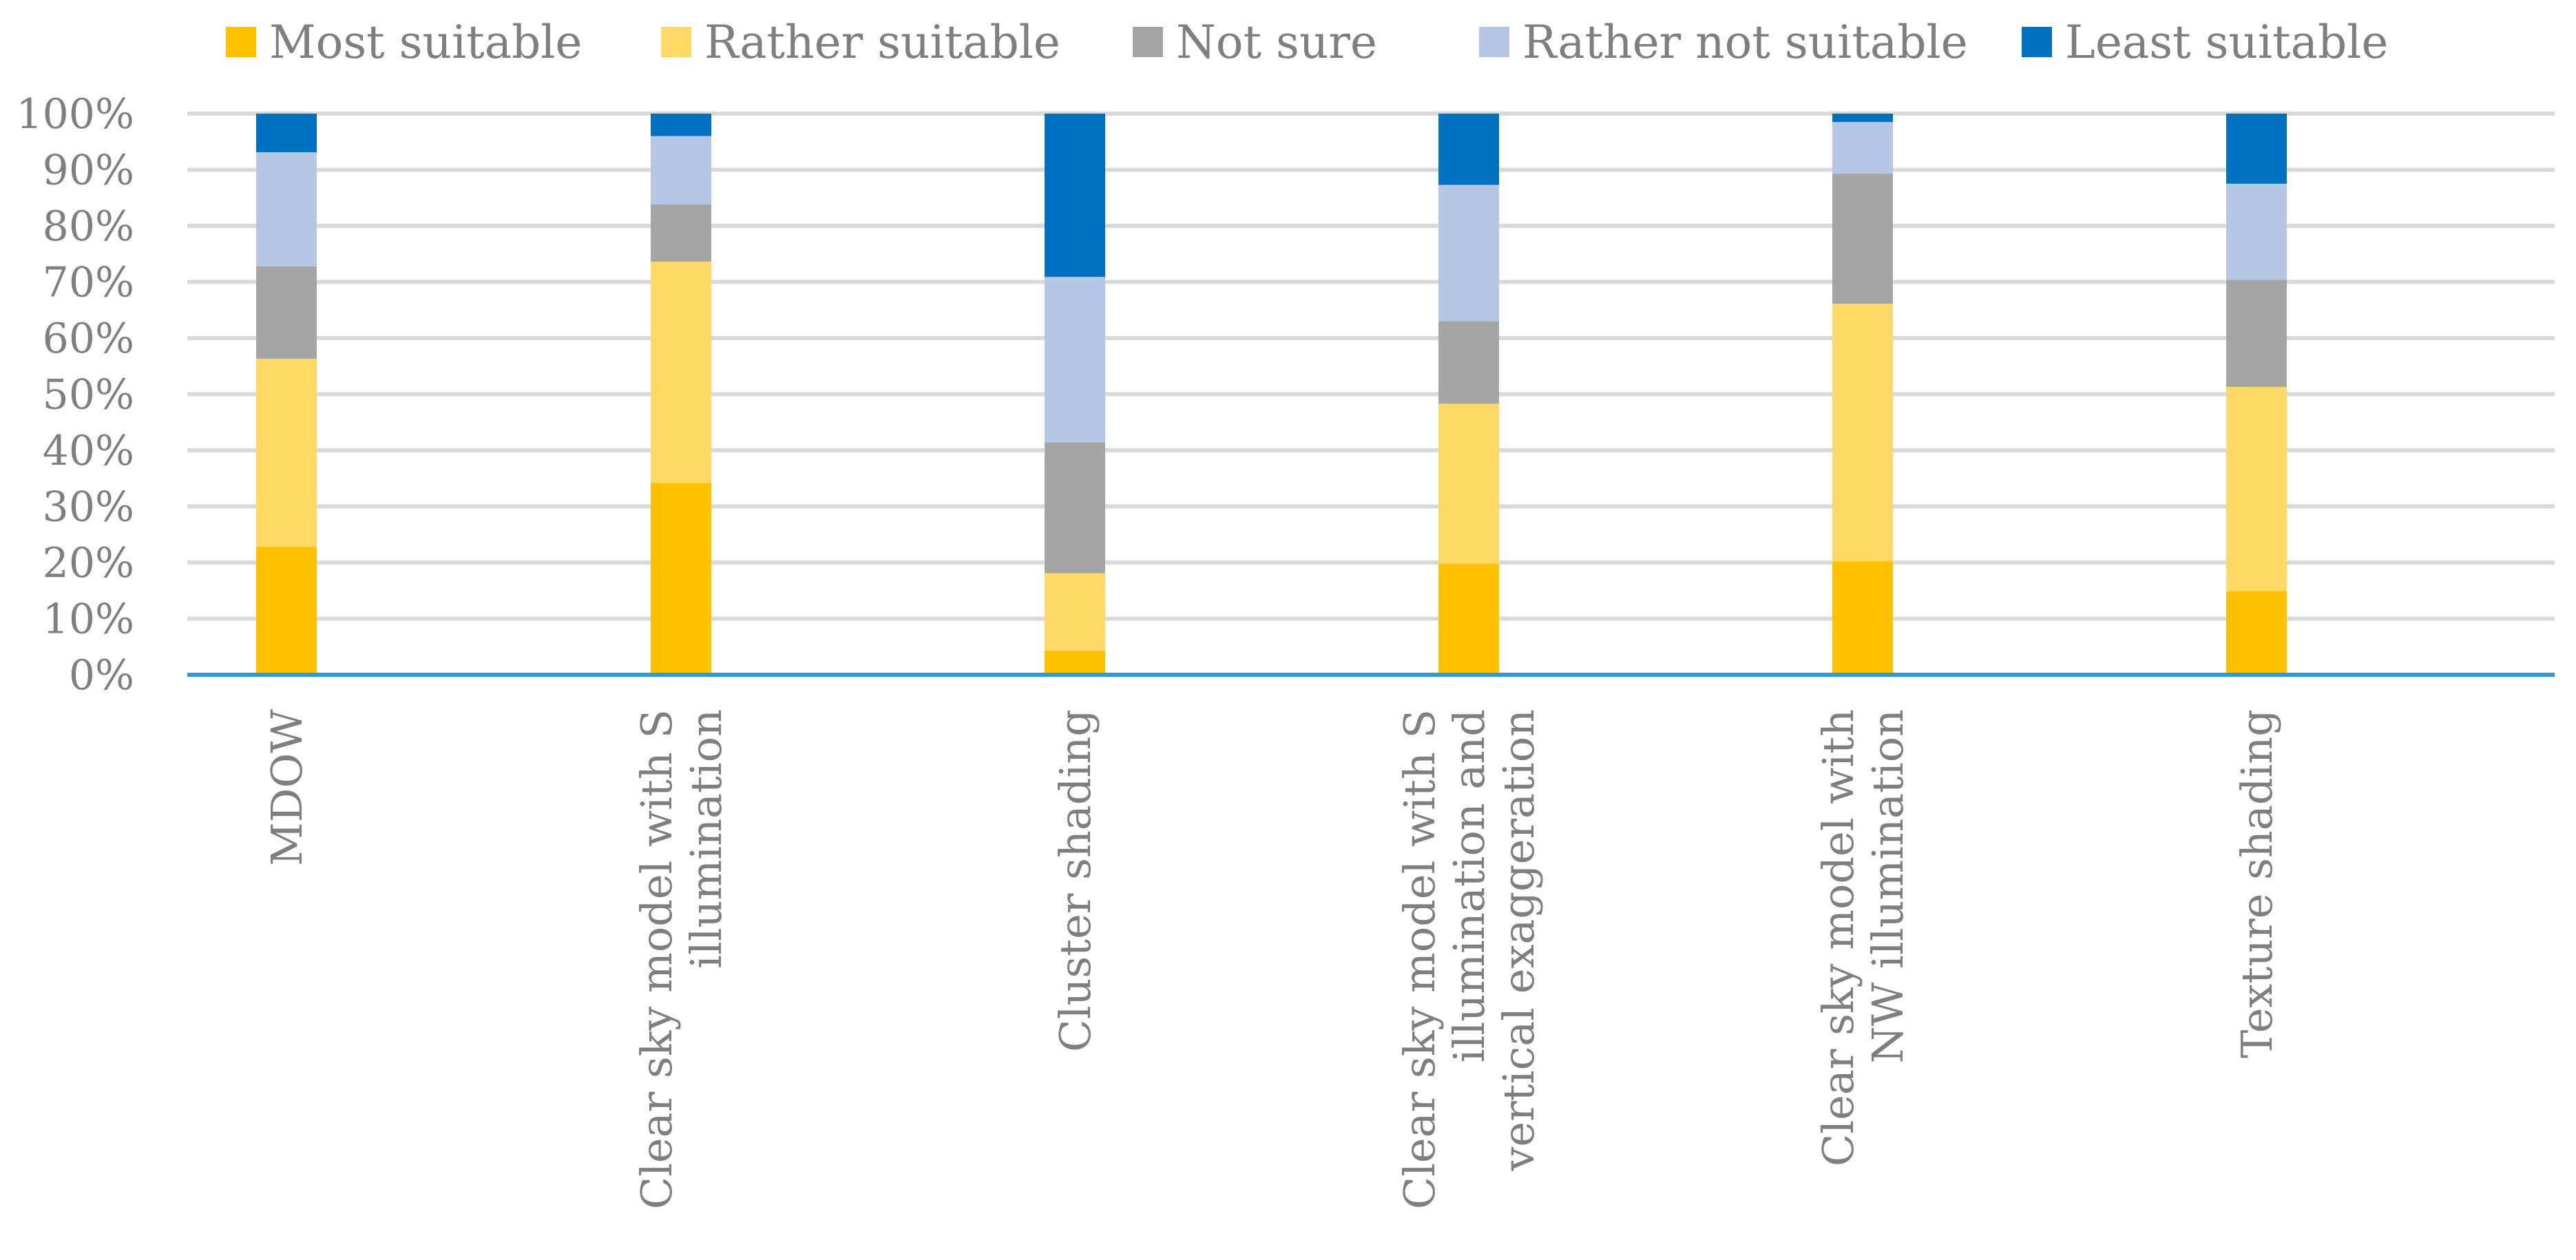 This screenshot has width=2576, height=1260. What do you see at coordinates (2256, 149) in the screenshot?
I see `bar-segment-6-least-suitable` at bounding box center [2256, 149].